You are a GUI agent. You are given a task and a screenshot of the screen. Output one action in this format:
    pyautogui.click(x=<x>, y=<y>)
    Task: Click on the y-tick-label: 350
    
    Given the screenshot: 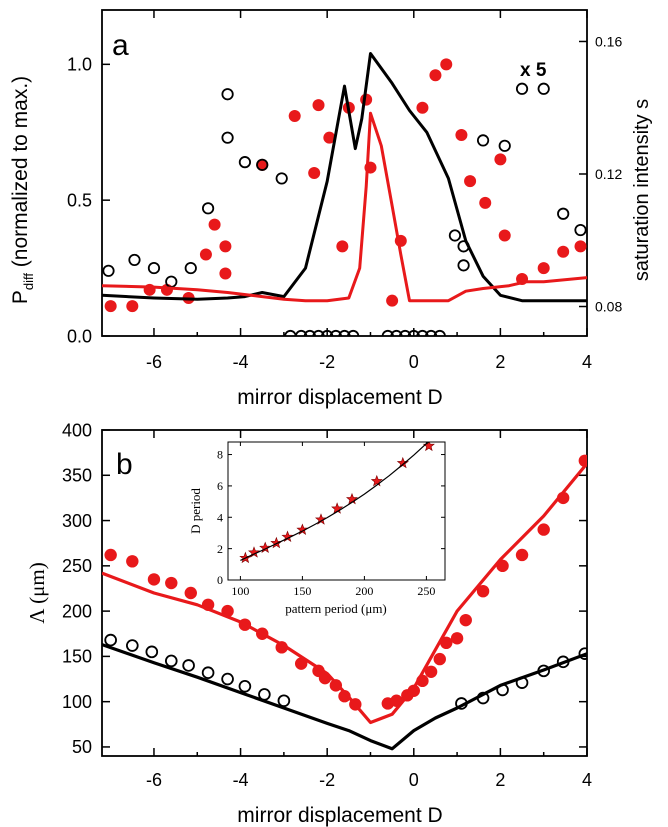 What is the action you would take?
    pyautogui.click(x=77, y=476)
    